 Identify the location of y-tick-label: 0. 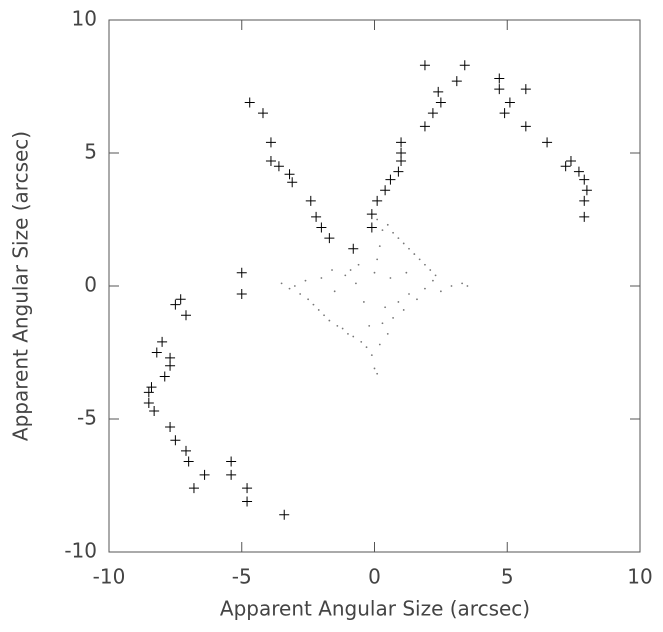
(90, 285).